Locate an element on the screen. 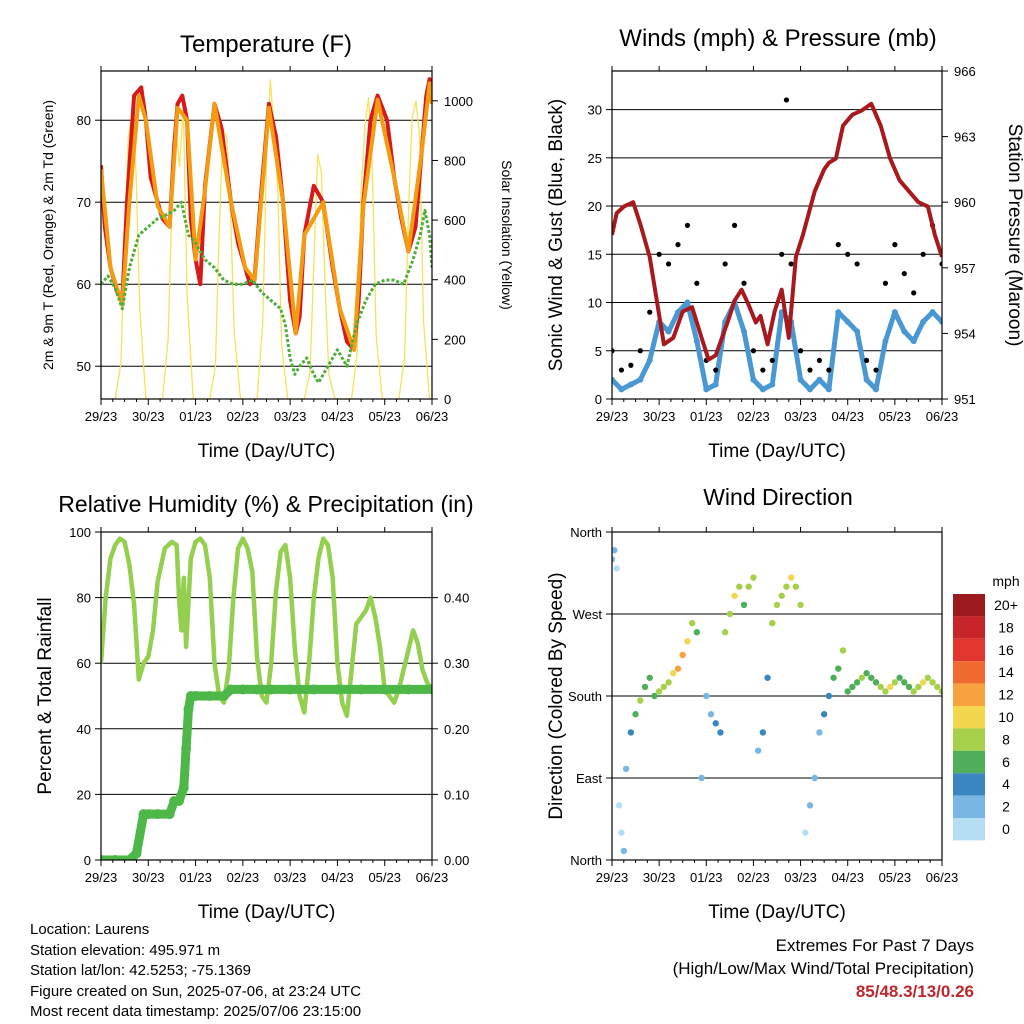 This screenshot has width=1024, height=1024. x-axis-label: Time (Day/UTC) is located at coordinates (267, 451).